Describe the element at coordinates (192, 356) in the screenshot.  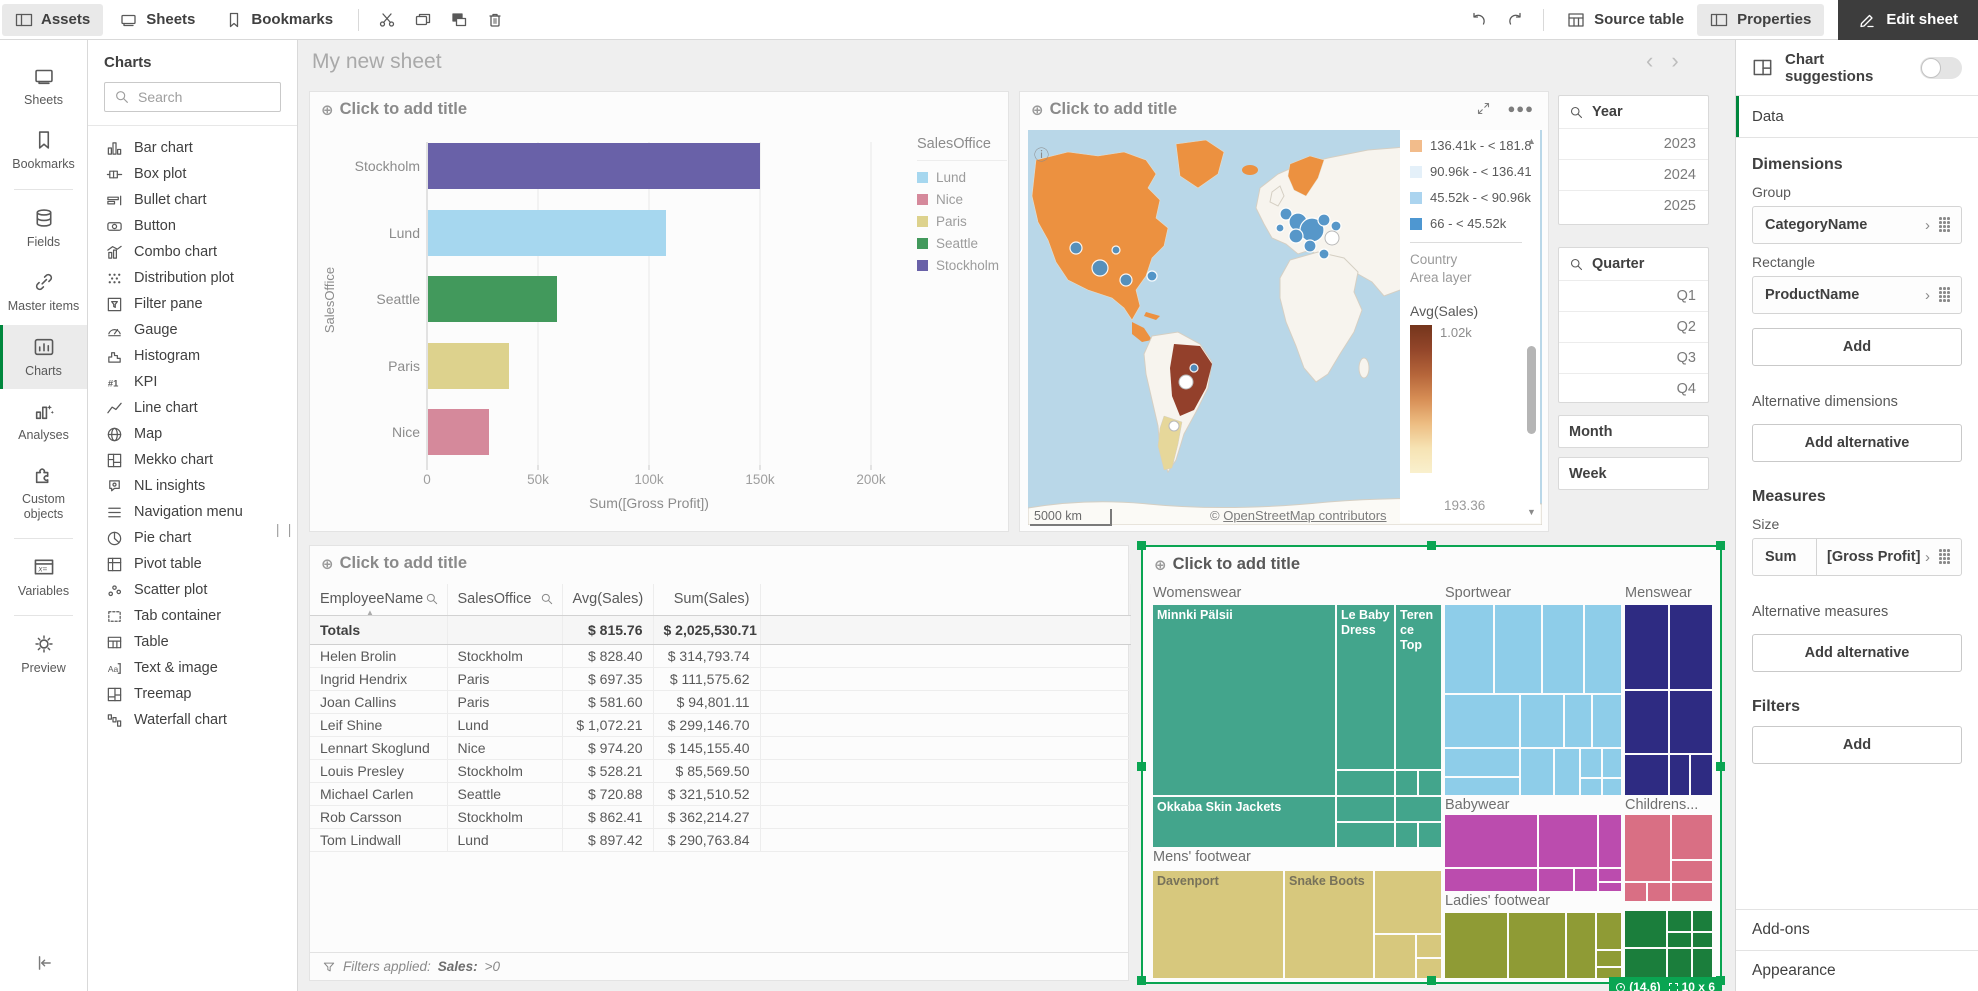
I see `chart-type-histogram: Histogram` at that location.